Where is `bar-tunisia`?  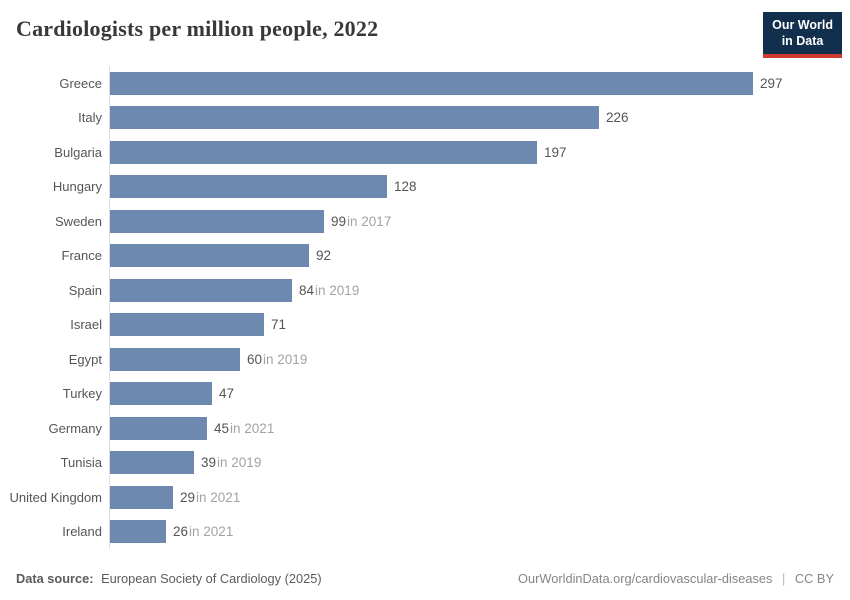 bar-tunisia is located at coordinates (152, 463).